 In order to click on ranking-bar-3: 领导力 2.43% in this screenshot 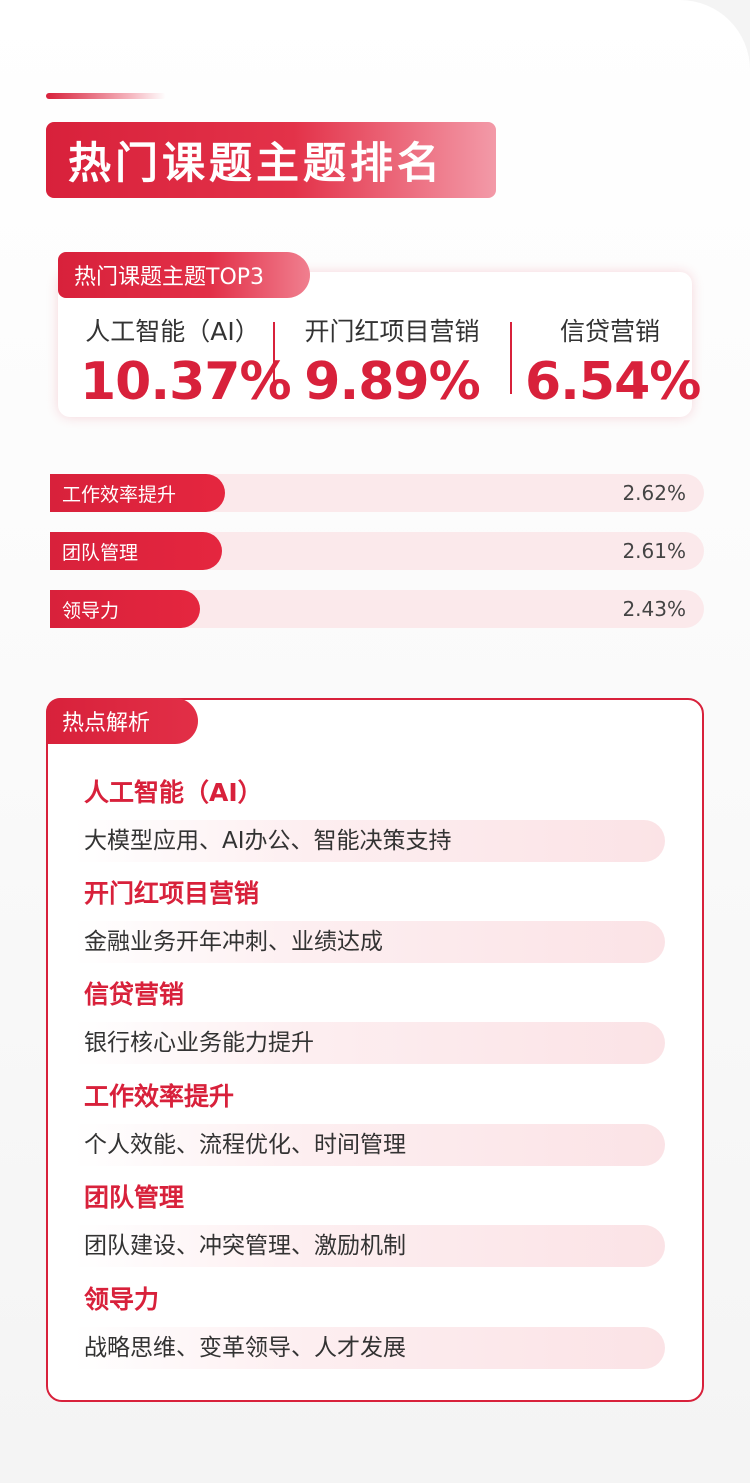, I will do `click(377, 609)`.